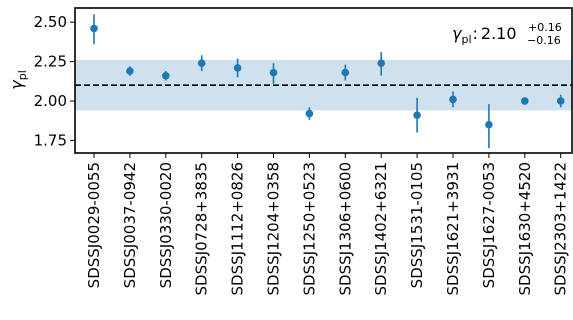  I want to click on x-tick-label: SDSSJ1112+0826, so click(238, 228).